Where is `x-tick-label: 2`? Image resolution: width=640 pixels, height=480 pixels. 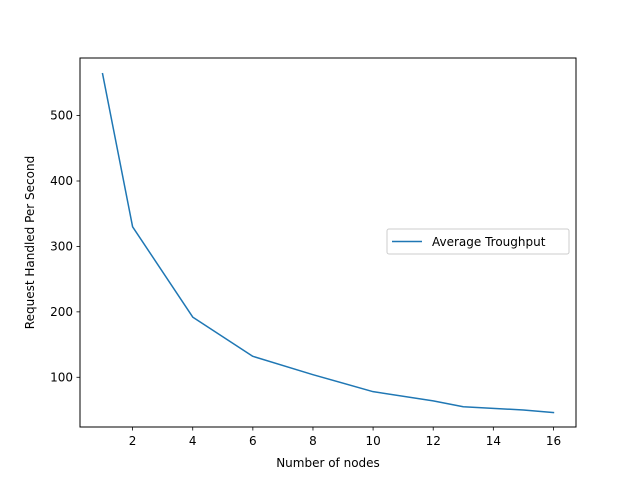 x-tick-label: 2 is located at coordinates (133, 441).